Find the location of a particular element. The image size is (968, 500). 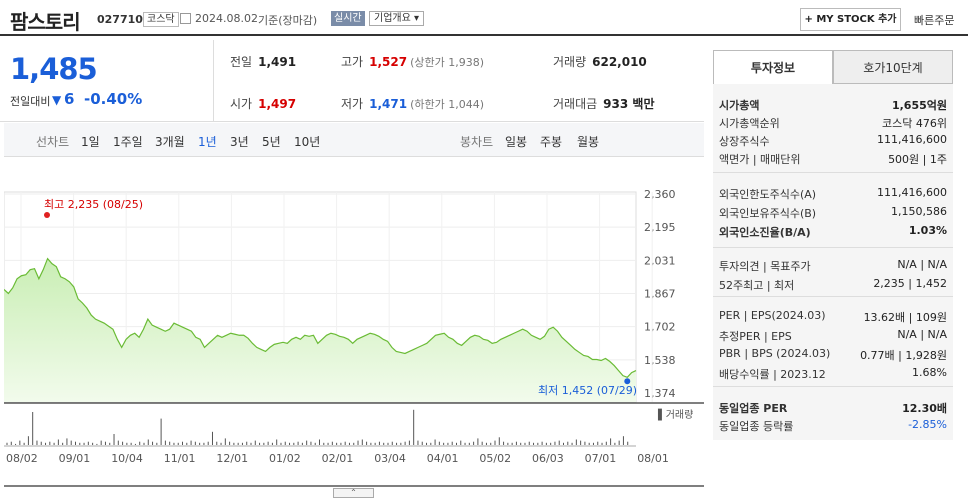

period-1y: 1년 is located at coordinates (207, 142).